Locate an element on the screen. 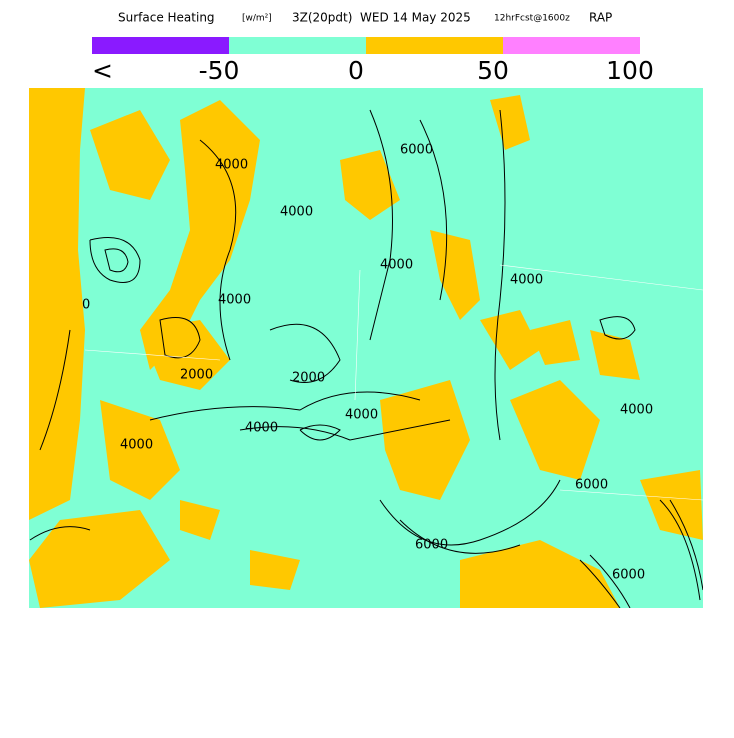 Image resolution: width=734 pixels, height=738 pixels. title-text: Surface Heating is located at coordinates (166, 18).